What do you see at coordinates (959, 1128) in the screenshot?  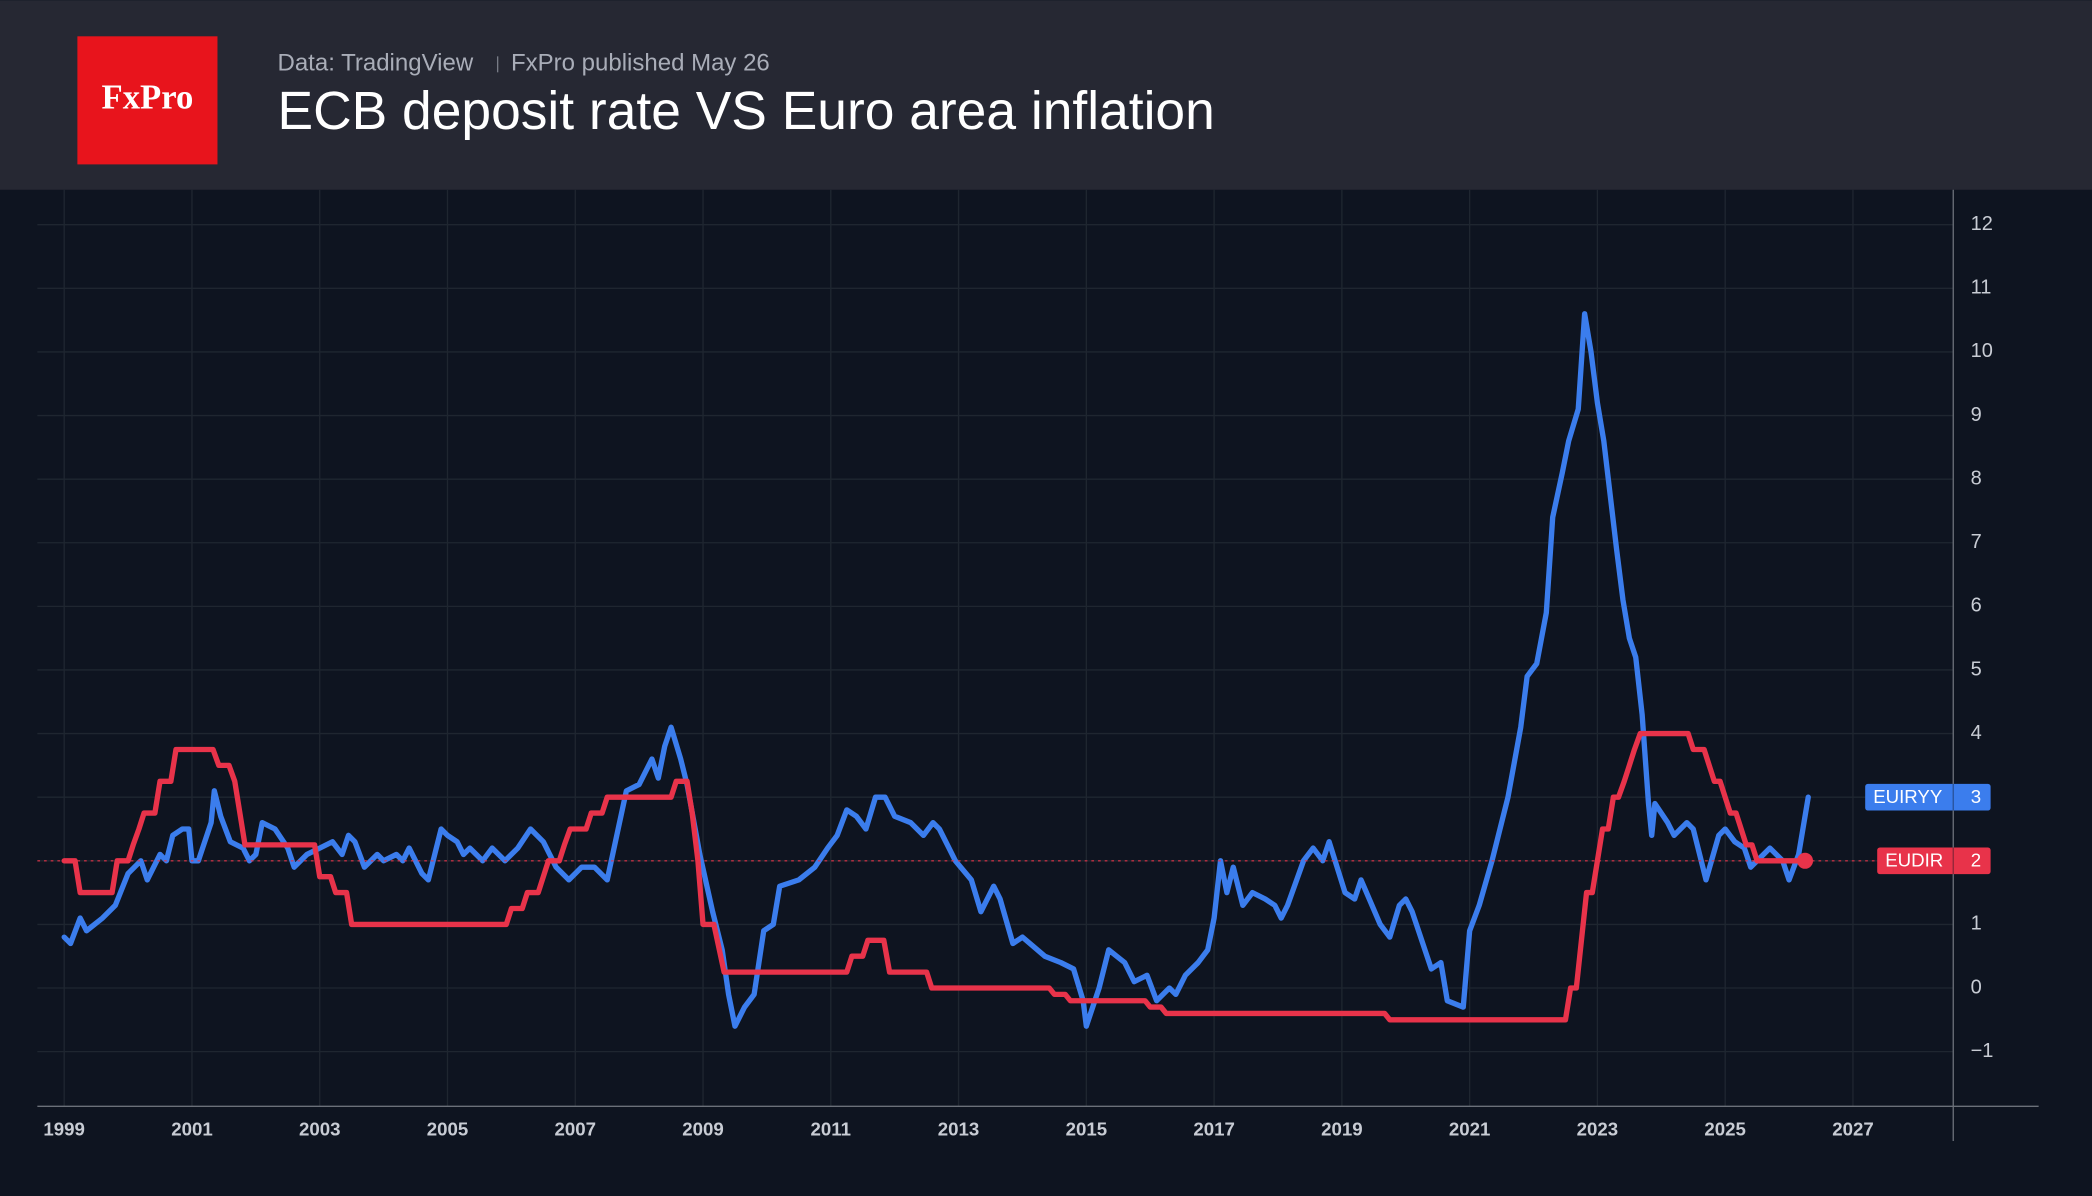 I see `x-tick-label: 2013` at bounding box center [959, 1128].